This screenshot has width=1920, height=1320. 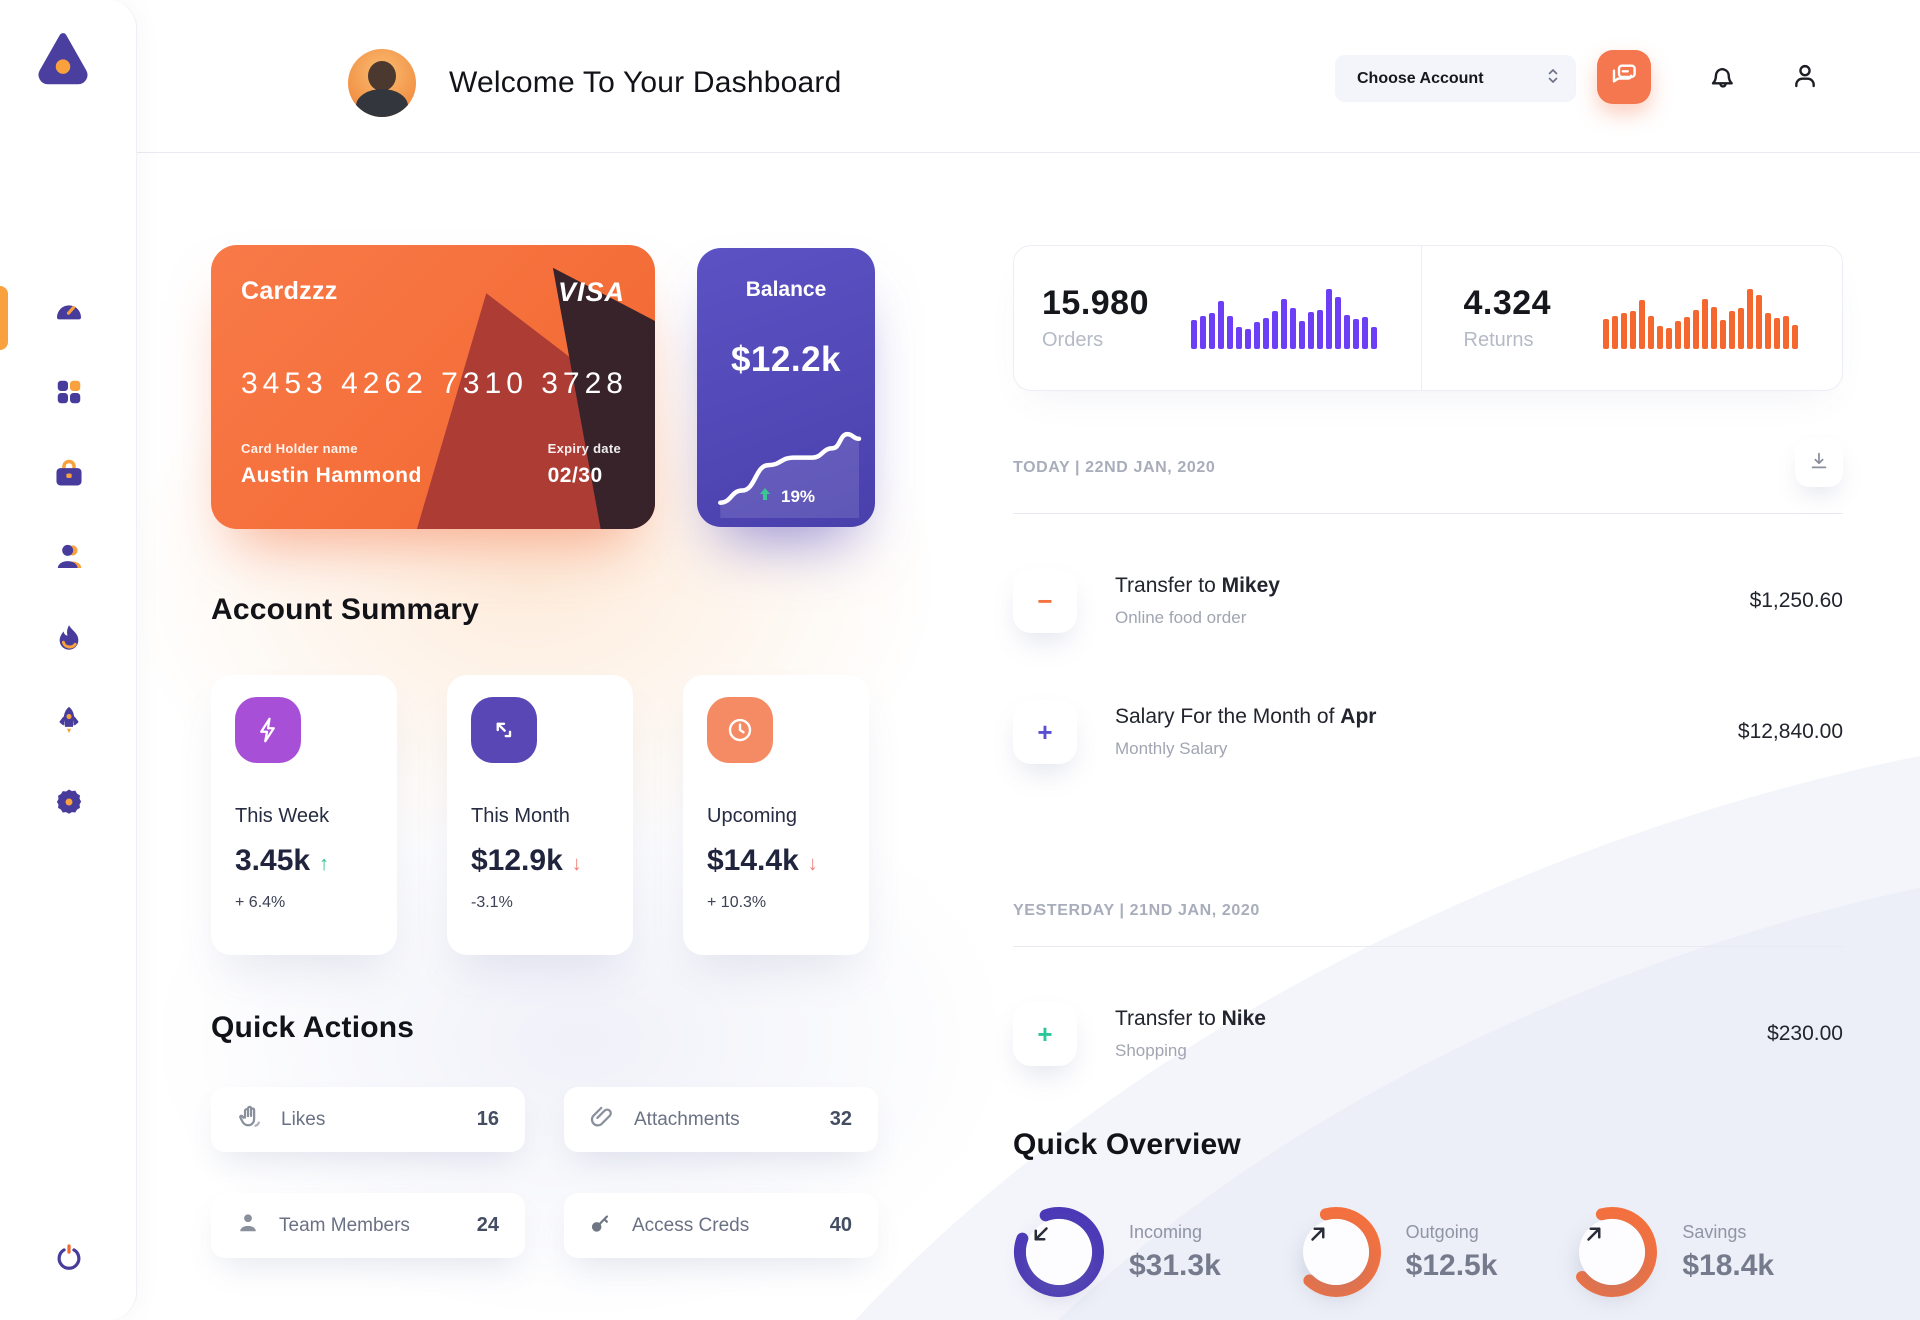 I want to click on summary-value: $12.9k, so click(x=517, y=860).